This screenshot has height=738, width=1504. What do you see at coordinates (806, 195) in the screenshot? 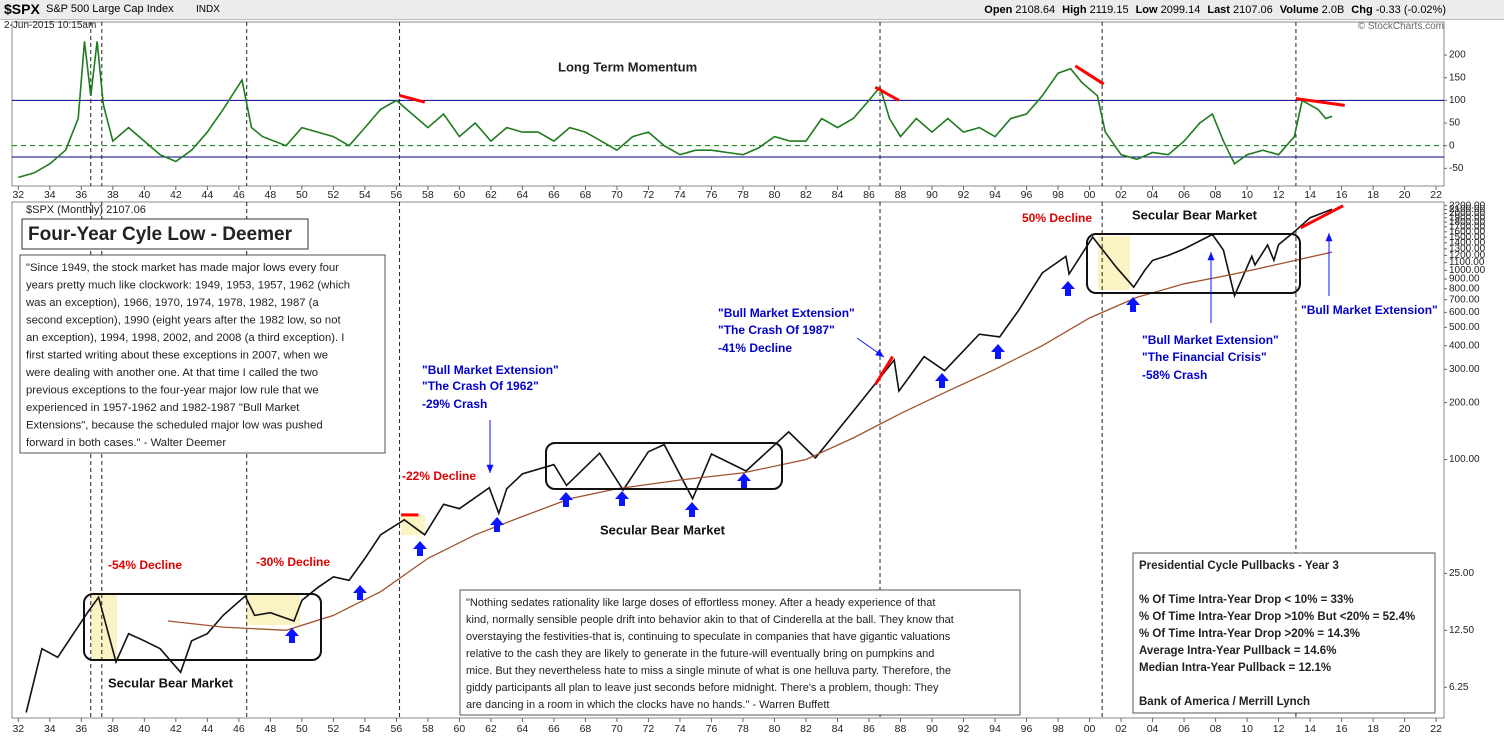
I see `x-tick-label: 82` at bounding box center [806, 195].